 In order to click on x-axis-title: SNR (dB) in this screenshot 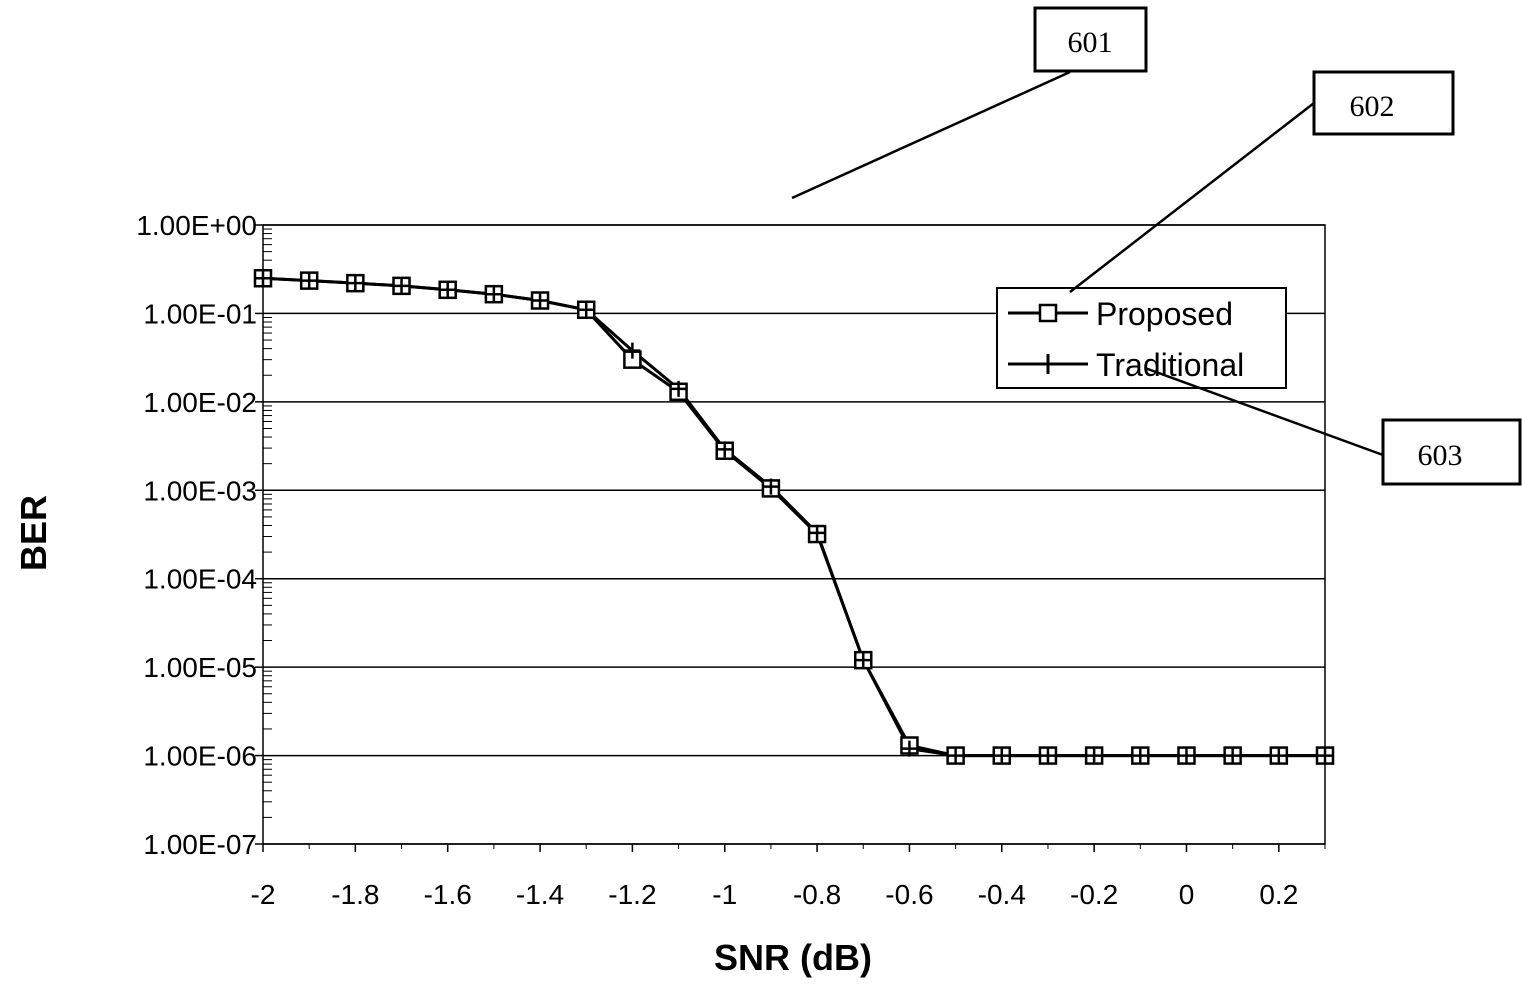, I will do `click(793, 957)`.